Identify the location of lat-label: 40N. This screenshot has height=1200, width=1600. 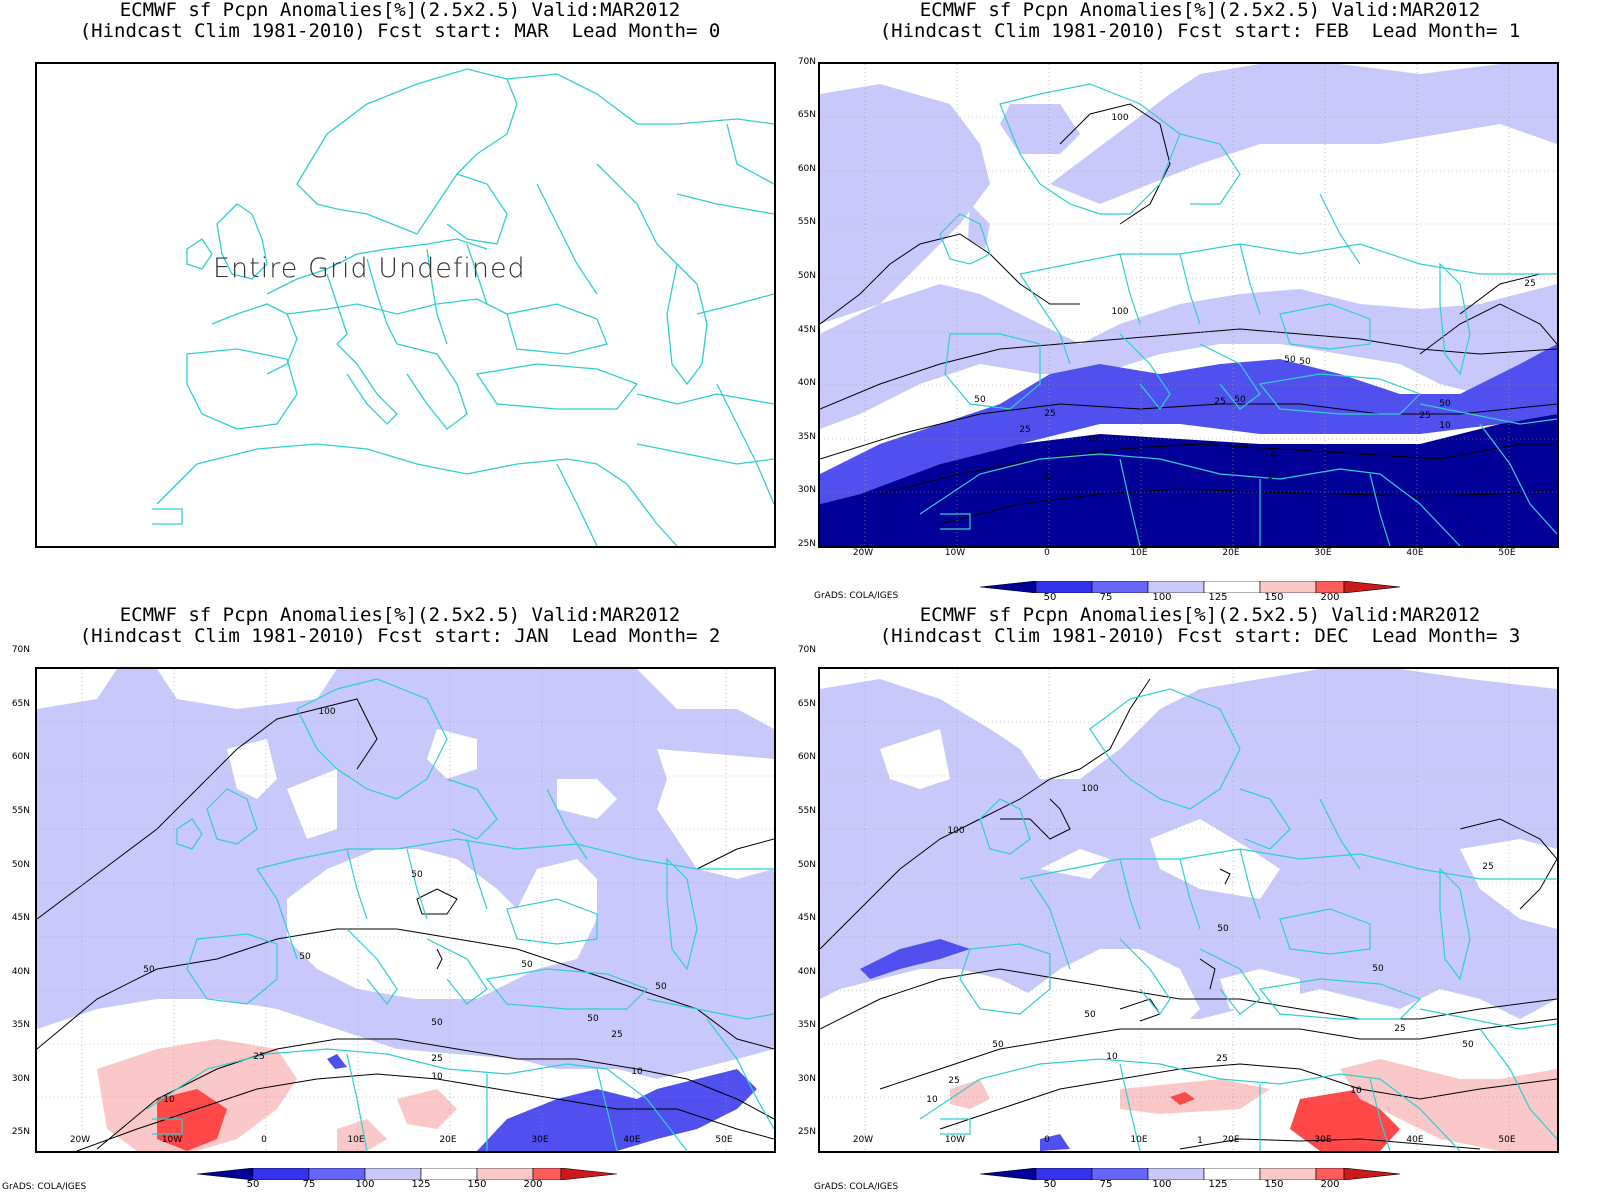
(806, 383).